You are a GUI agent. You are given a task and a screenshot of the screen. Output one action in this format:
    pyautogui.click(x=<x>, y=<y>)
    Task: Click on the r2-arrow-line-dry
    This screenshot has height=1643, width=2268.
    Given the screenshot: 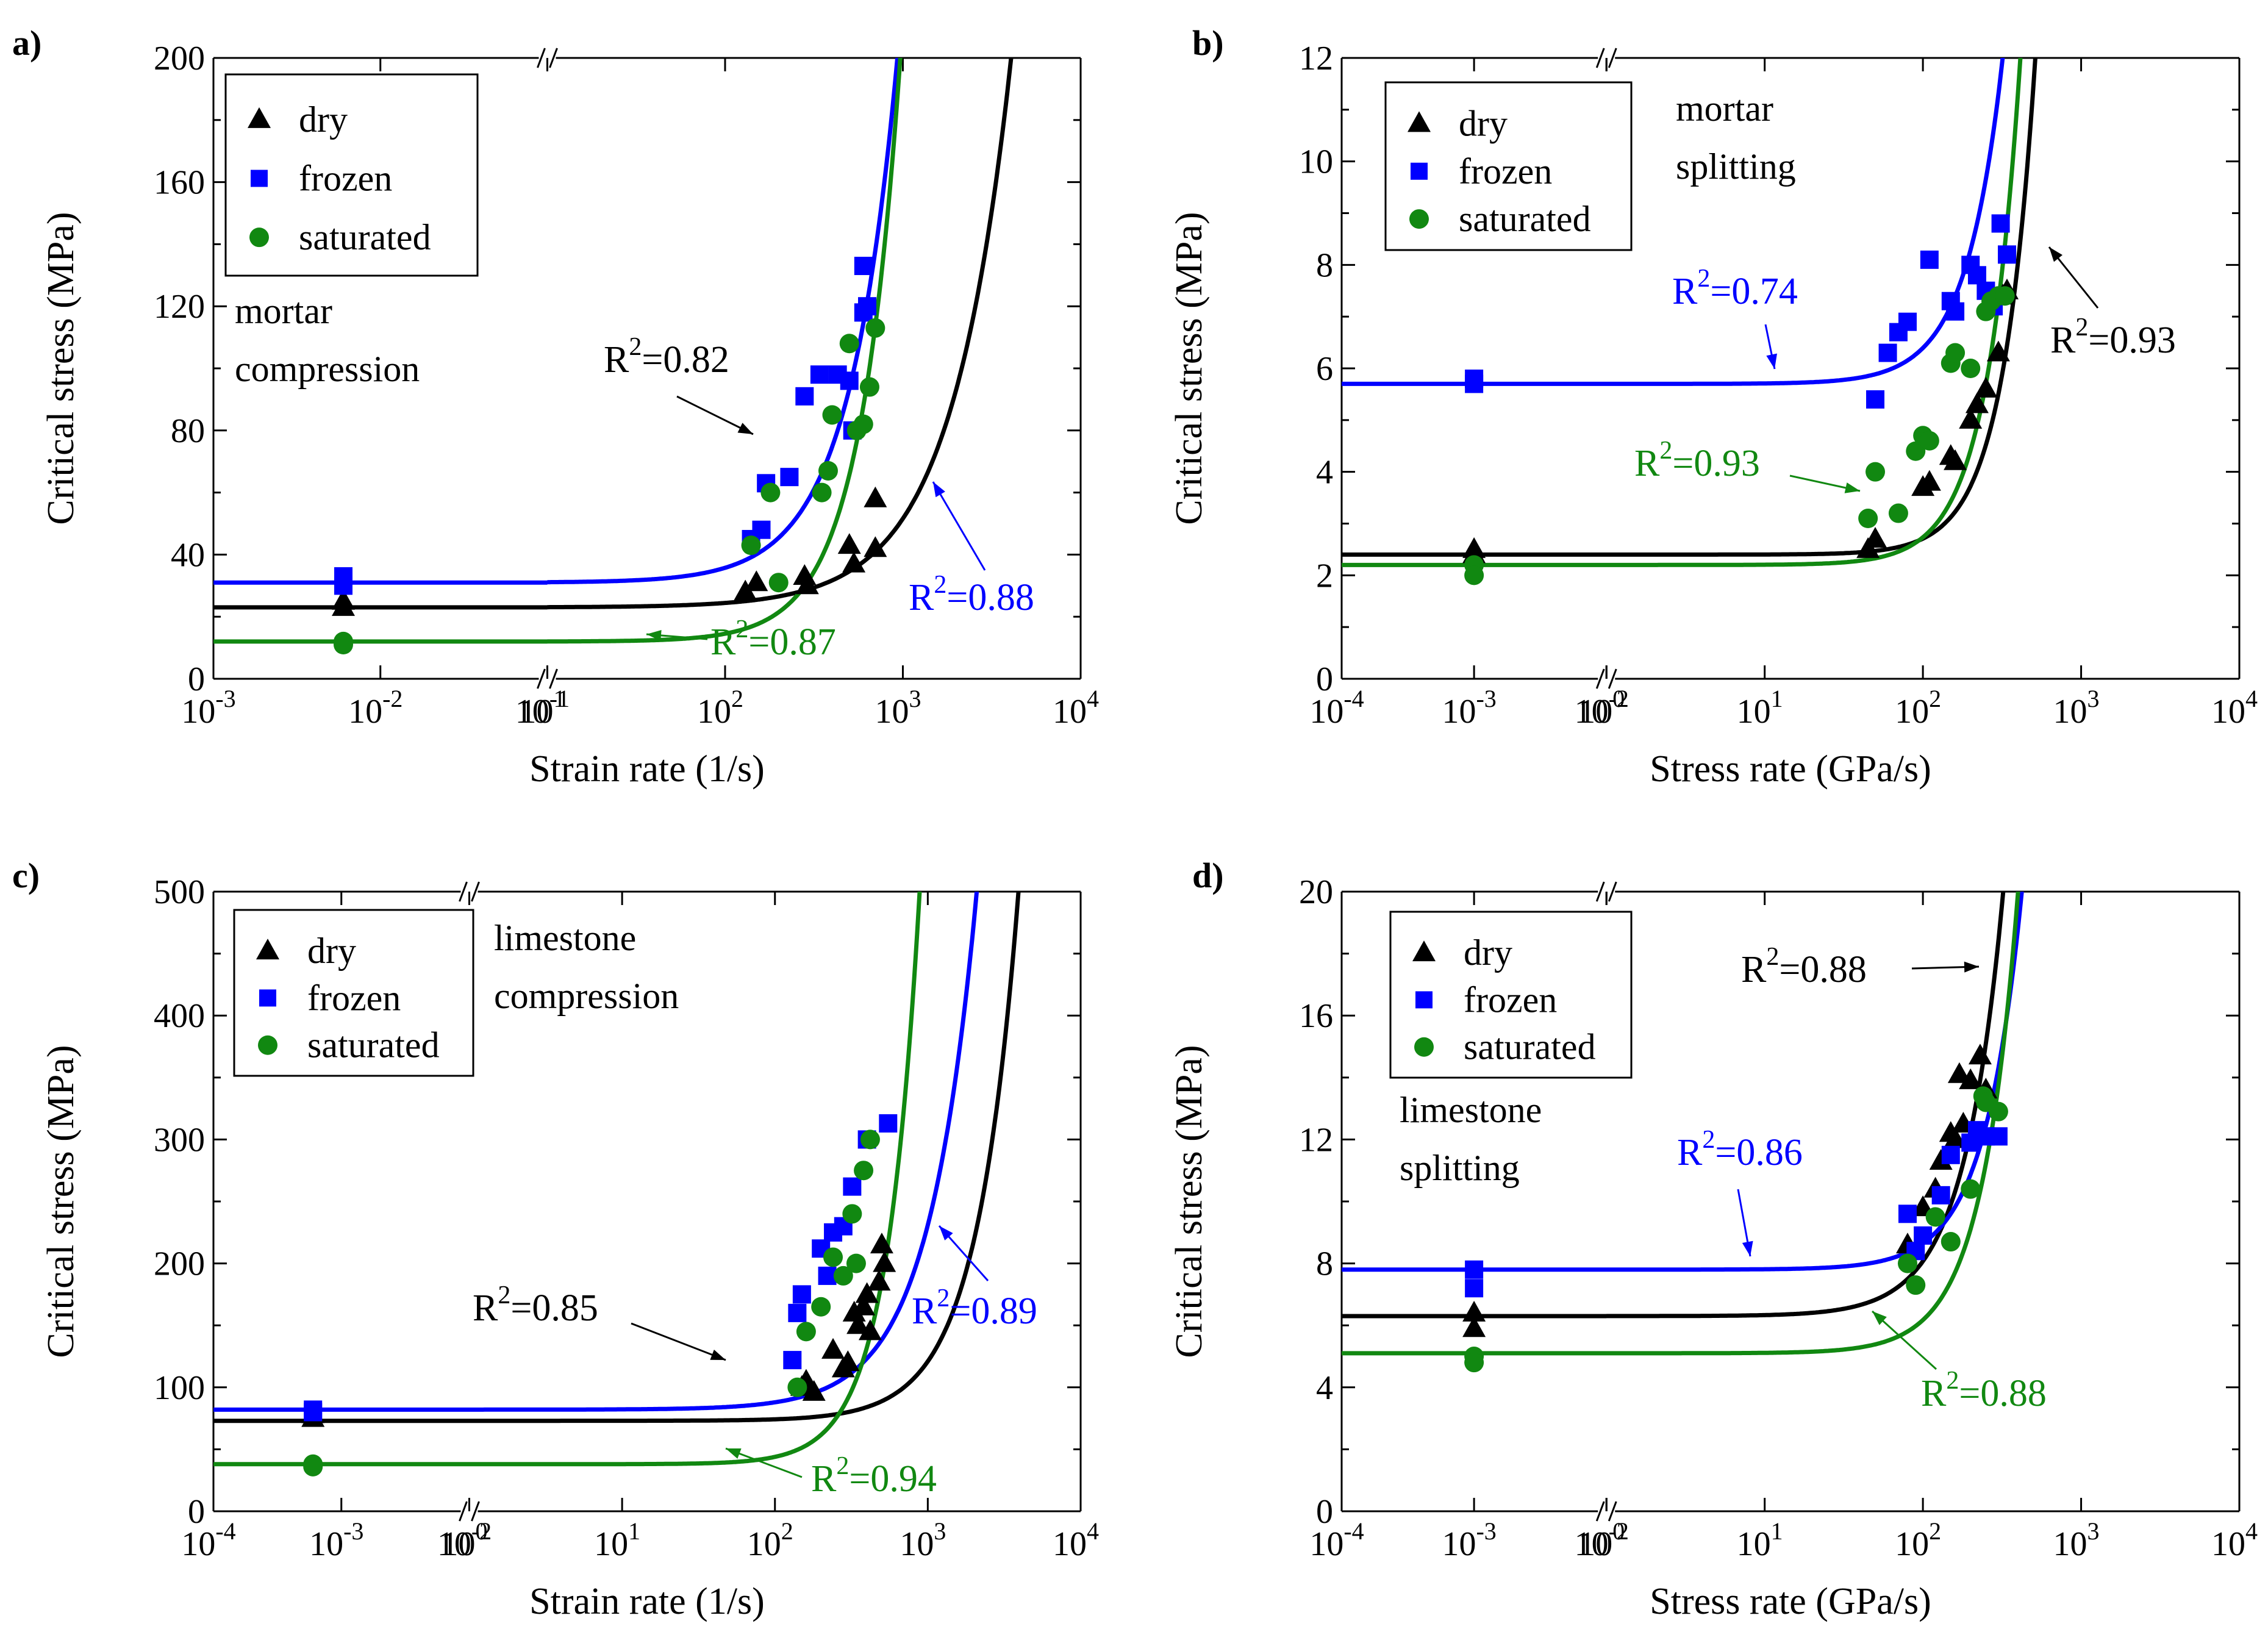 What is the action you would take?
    pyautogui.click(x=678, y=1341)
    